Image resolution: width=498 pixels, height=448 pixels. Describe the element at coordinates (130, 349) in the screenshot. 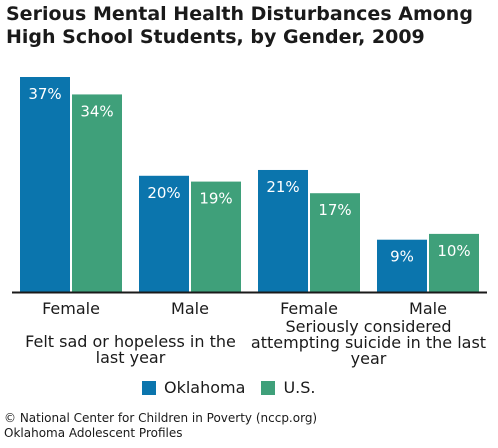

I see `group-label-0: Felt sad or hopeless in the last year` at that location.